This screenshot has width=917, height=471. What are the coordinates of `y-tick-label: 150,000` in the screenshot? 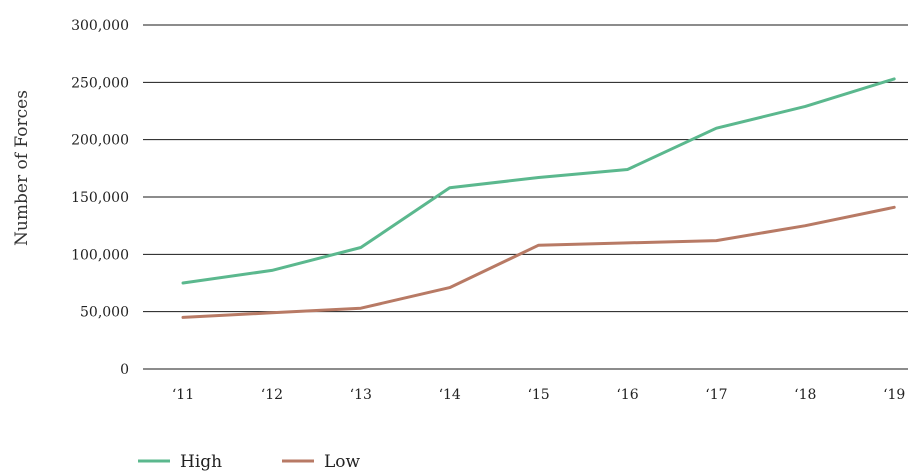 It's located at (100, 198).